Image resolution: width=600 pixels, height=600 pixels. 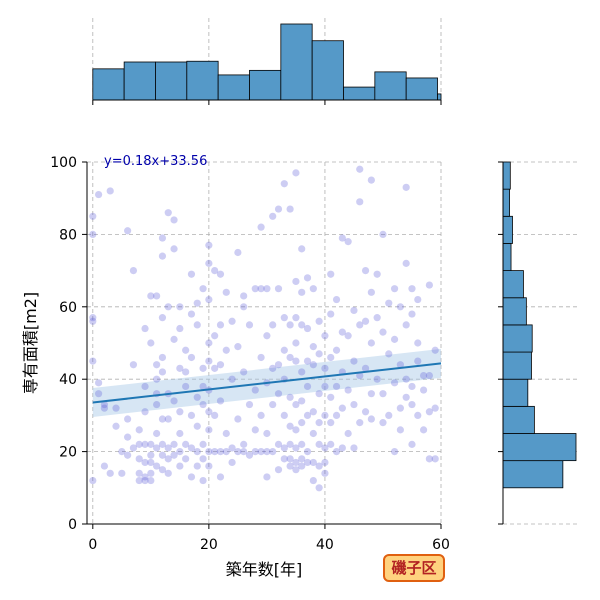 What do you see at coordinates (414, 568) in the screenshot?
I see `district-badge-background` at bounding box center [414, 568].